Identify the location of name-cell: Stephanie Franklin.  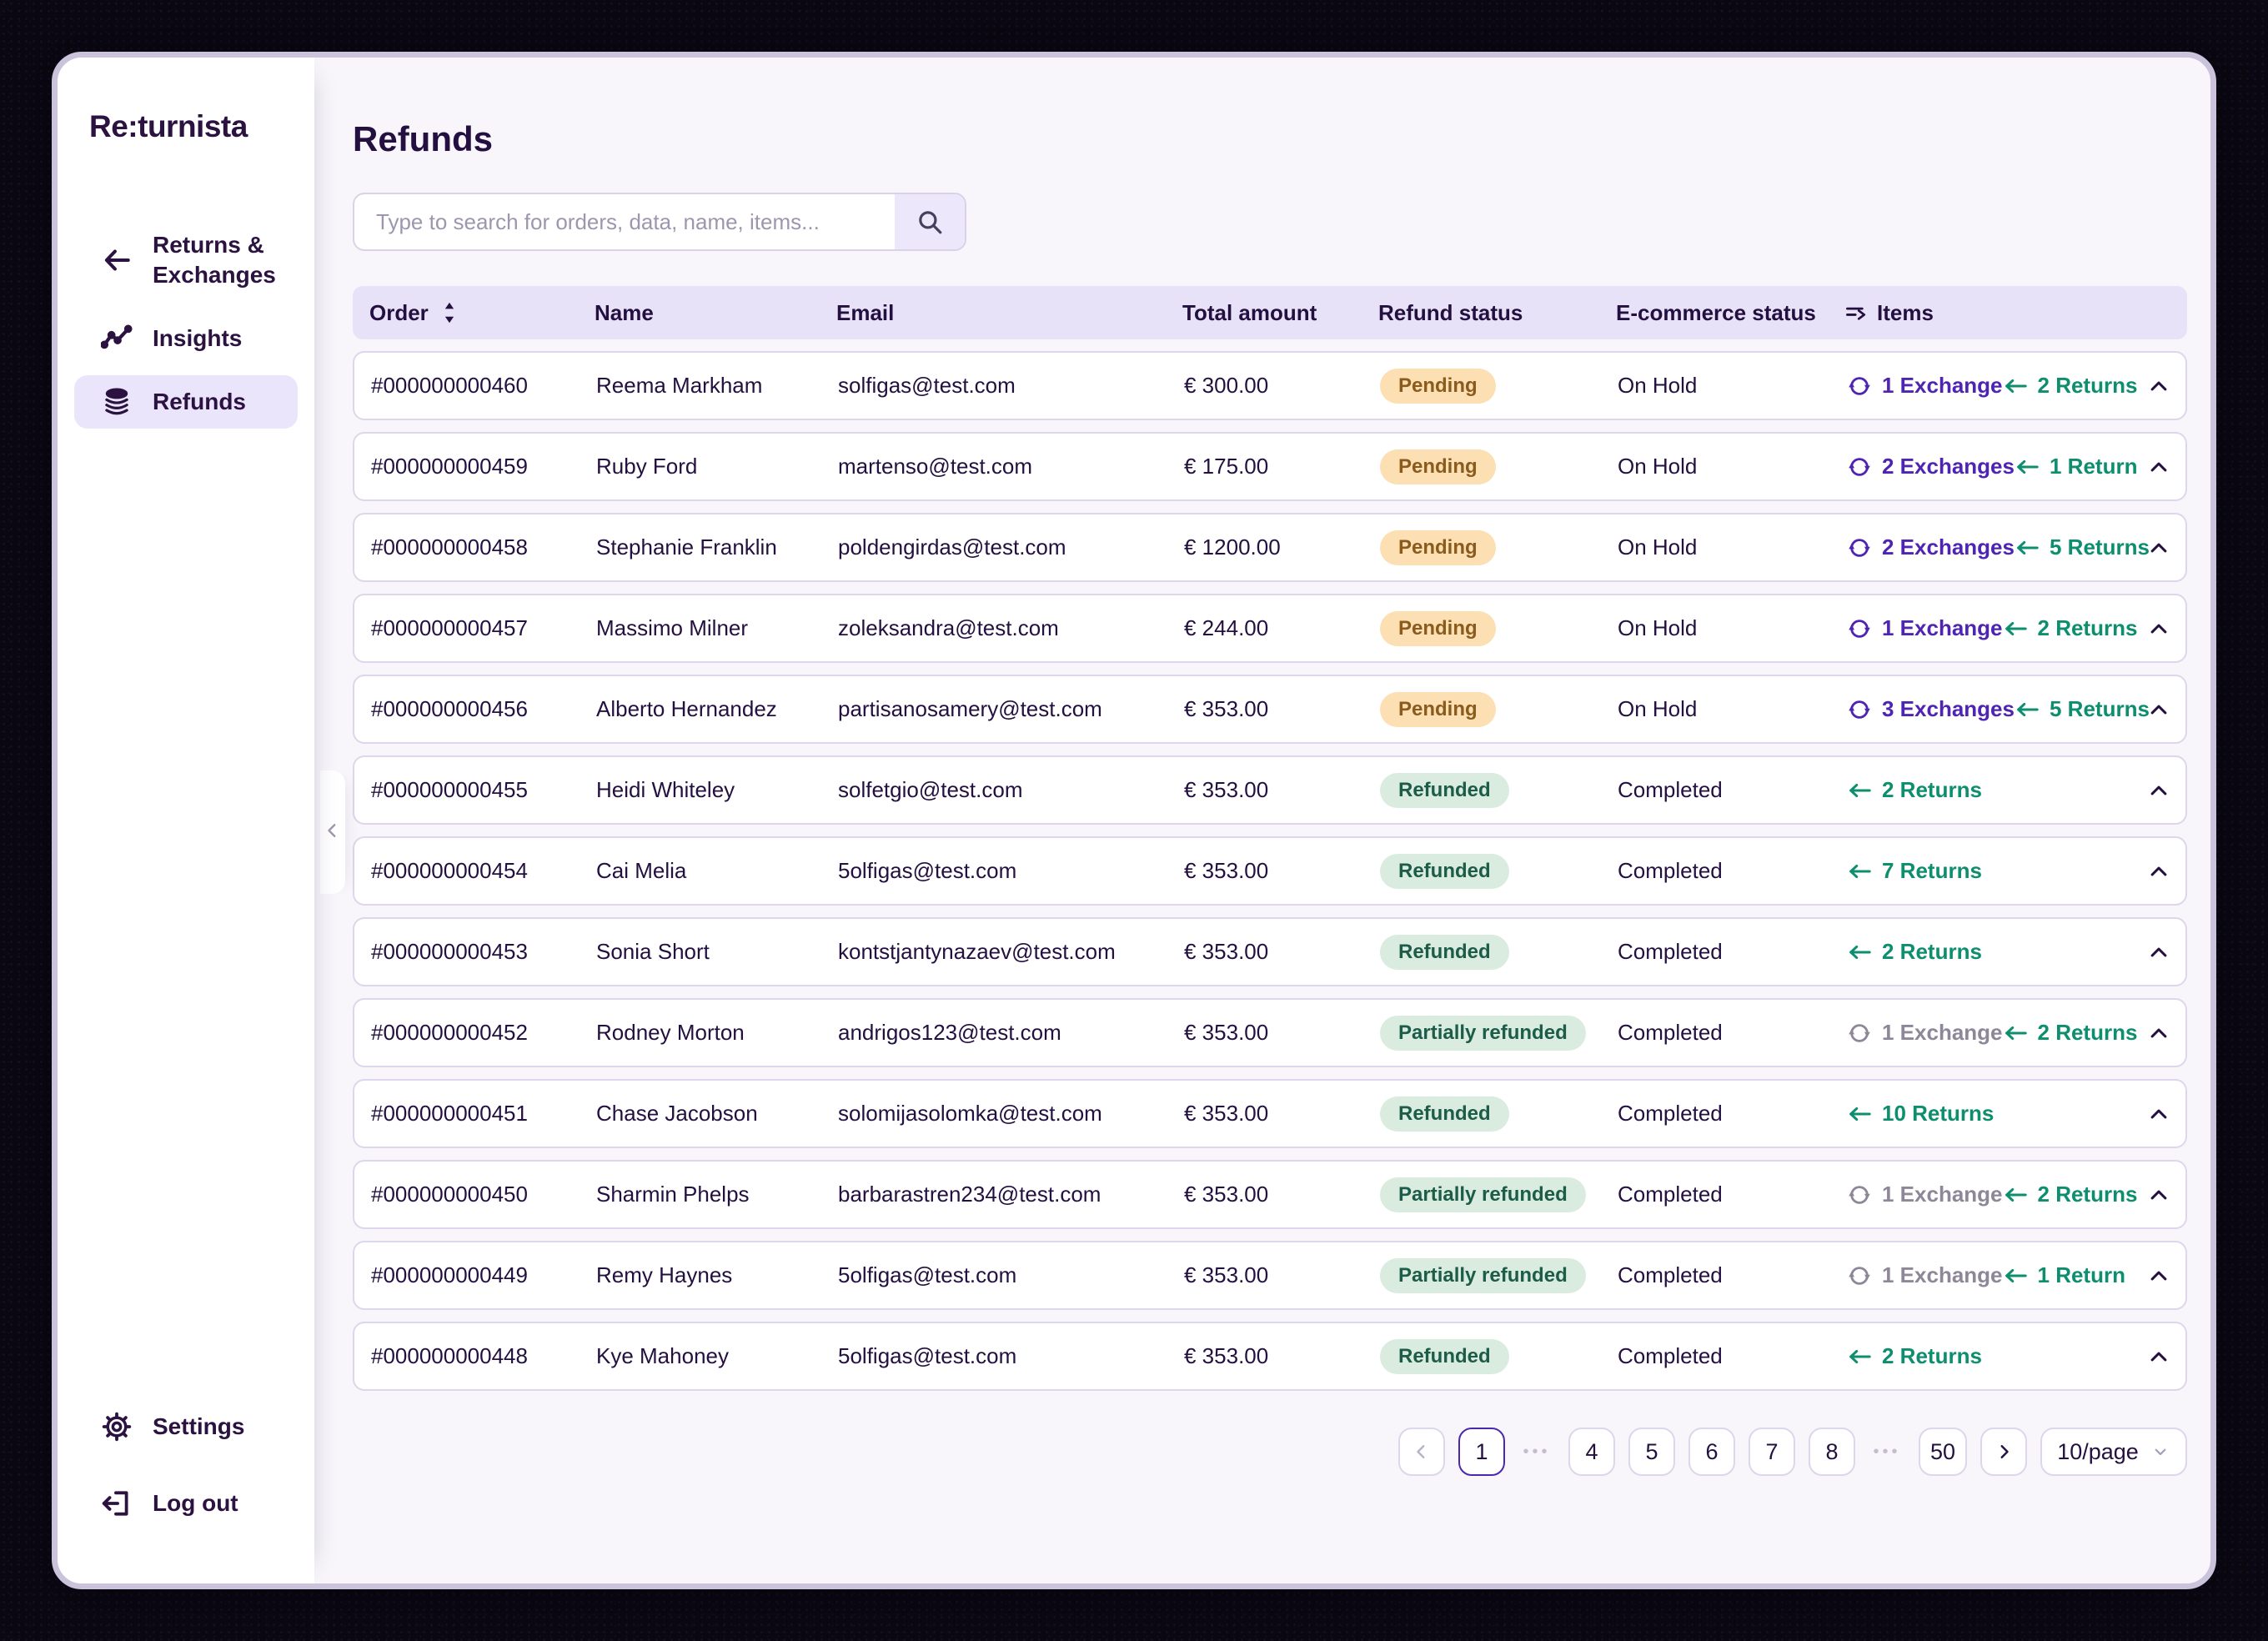
(686, 547).